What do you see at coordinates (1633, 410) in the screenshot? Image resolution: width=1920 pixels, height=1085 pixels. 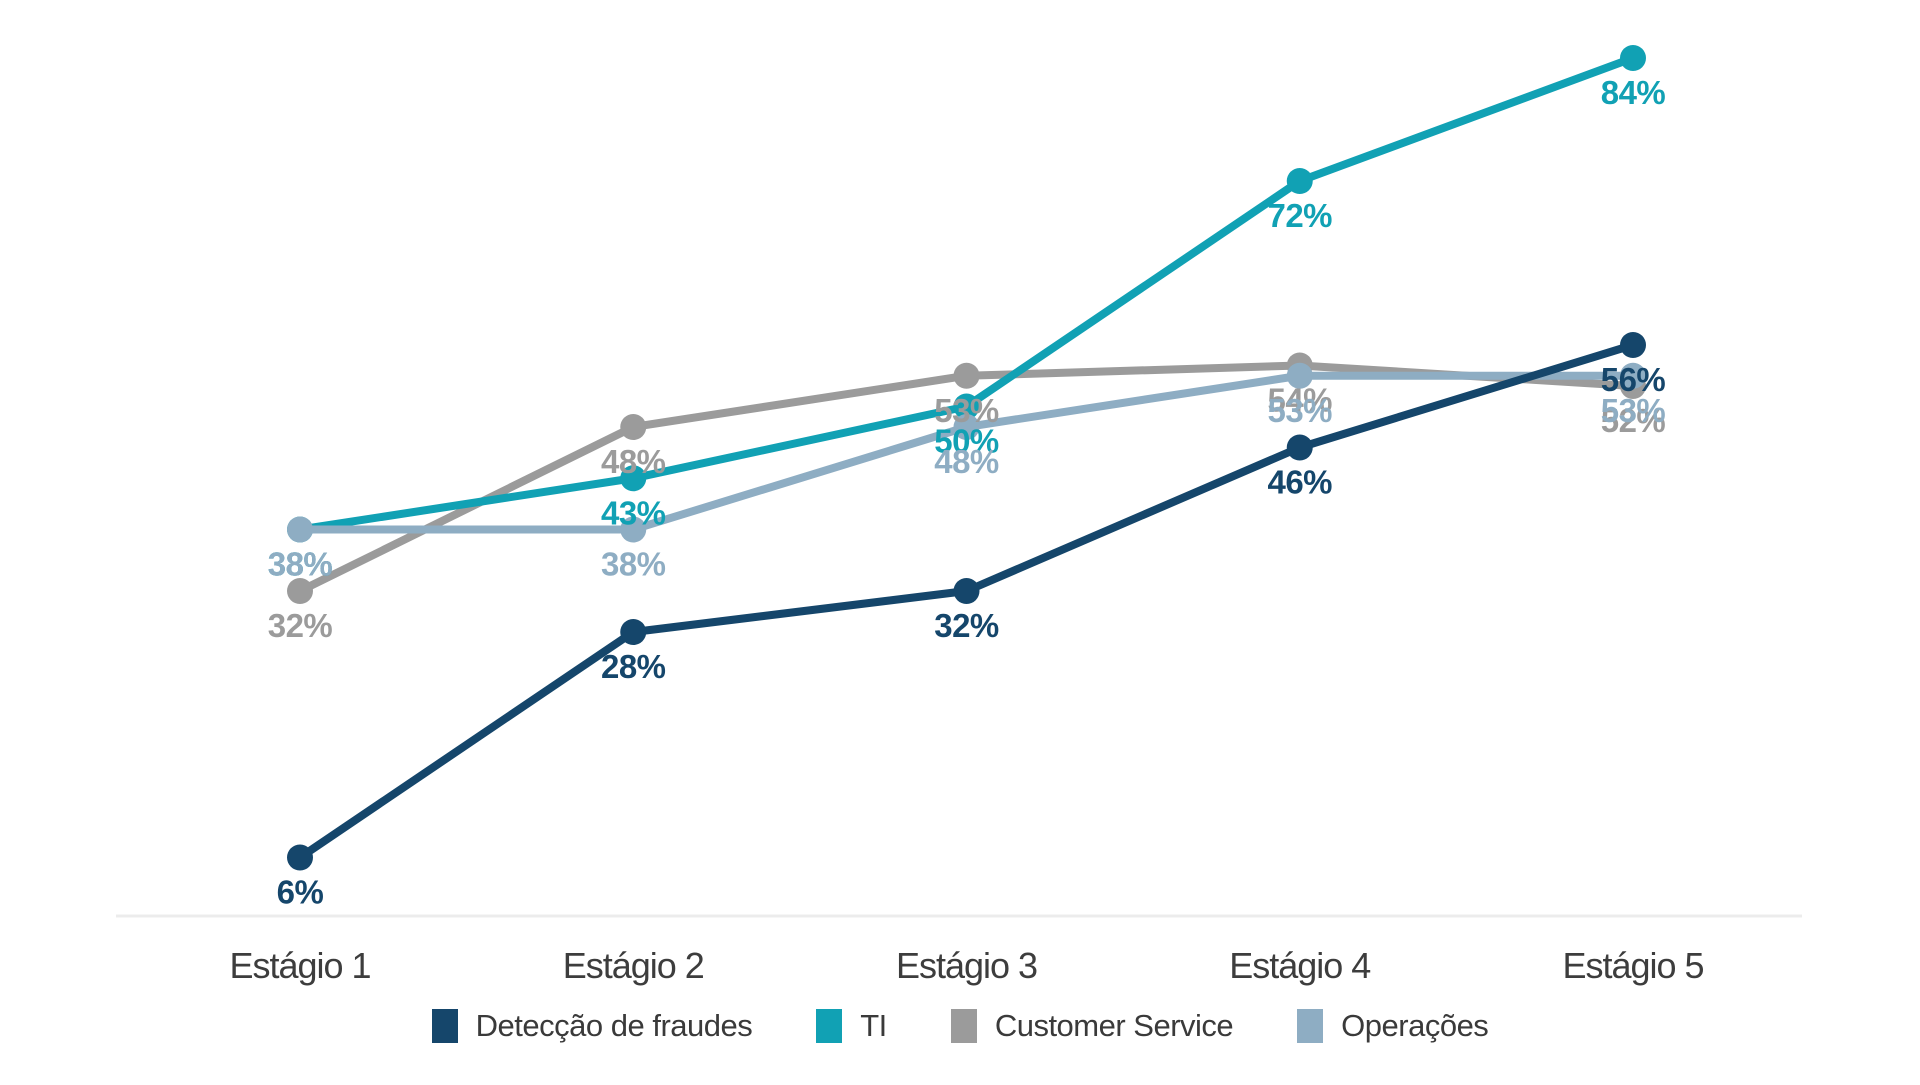 I see `point-label-operacoes-5: 53%` at bounding box center [1633, 410].